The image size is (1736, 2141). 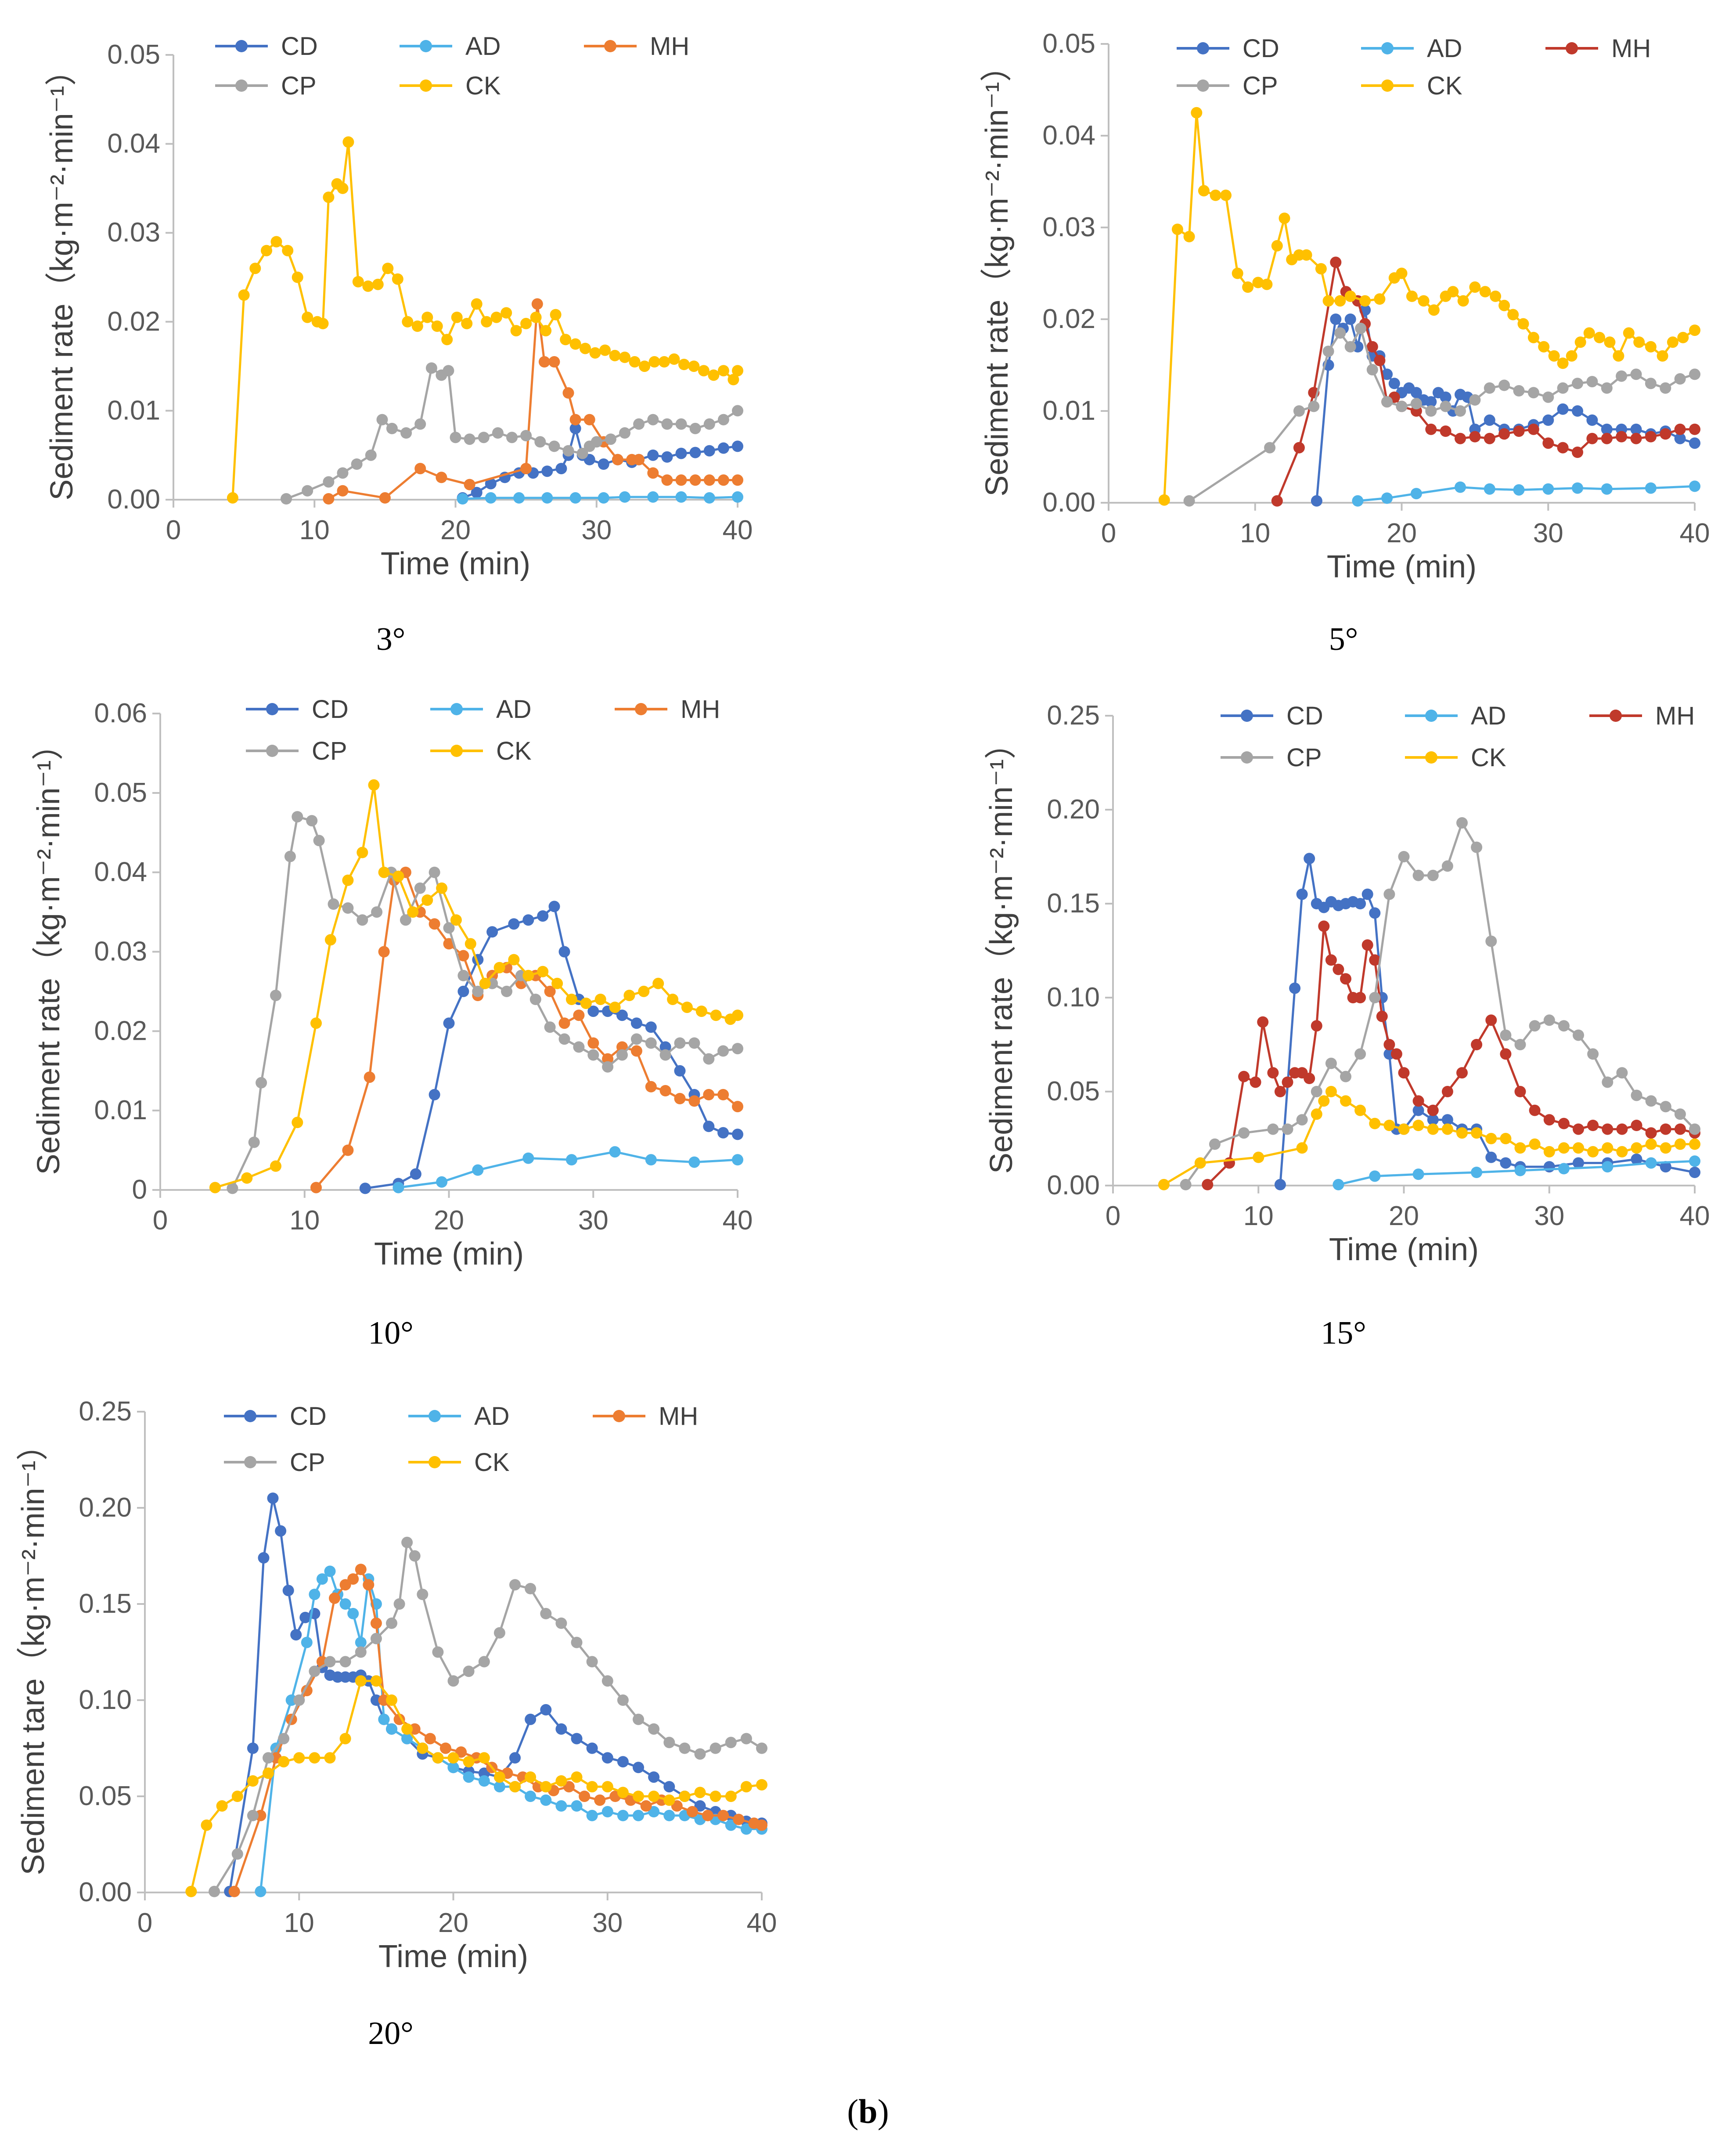 What do you see at coordinates (533, 401) in the screenshot?
I see `series-MH` at bounding box center [533, 401].